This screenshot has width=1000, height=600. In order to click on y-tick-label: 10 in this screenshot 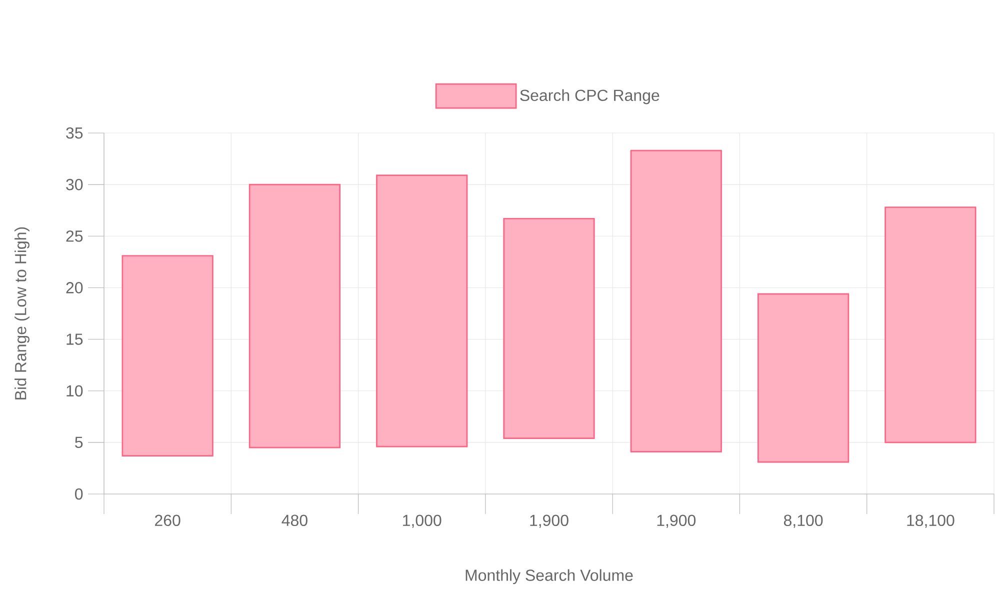, I will do `click(74, 391)`.